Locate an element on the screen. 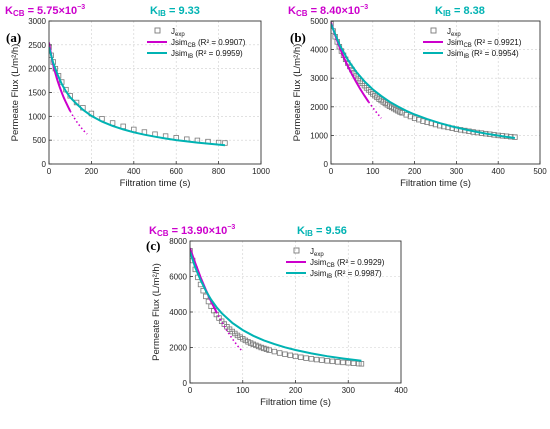 Image resolution: width=550 pixels, height=429 pixels. k-cb-annotation: KCB = 8.40×10−3 is located at coordinates (328, 11).